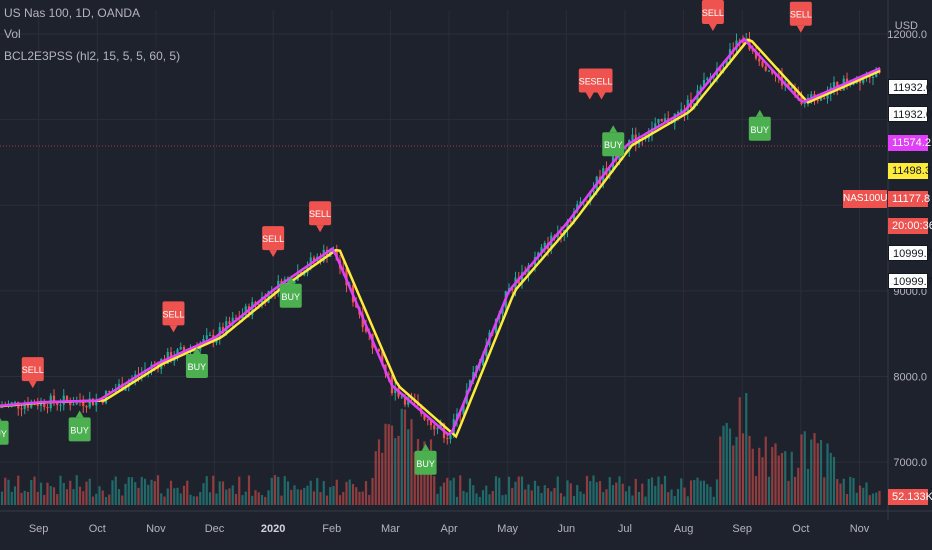 The width and height of the screenshot is (932, 550). Describe the element at coordinates (910, 226) in the screenshot. I see `price-label: 20:00:36` at that location.